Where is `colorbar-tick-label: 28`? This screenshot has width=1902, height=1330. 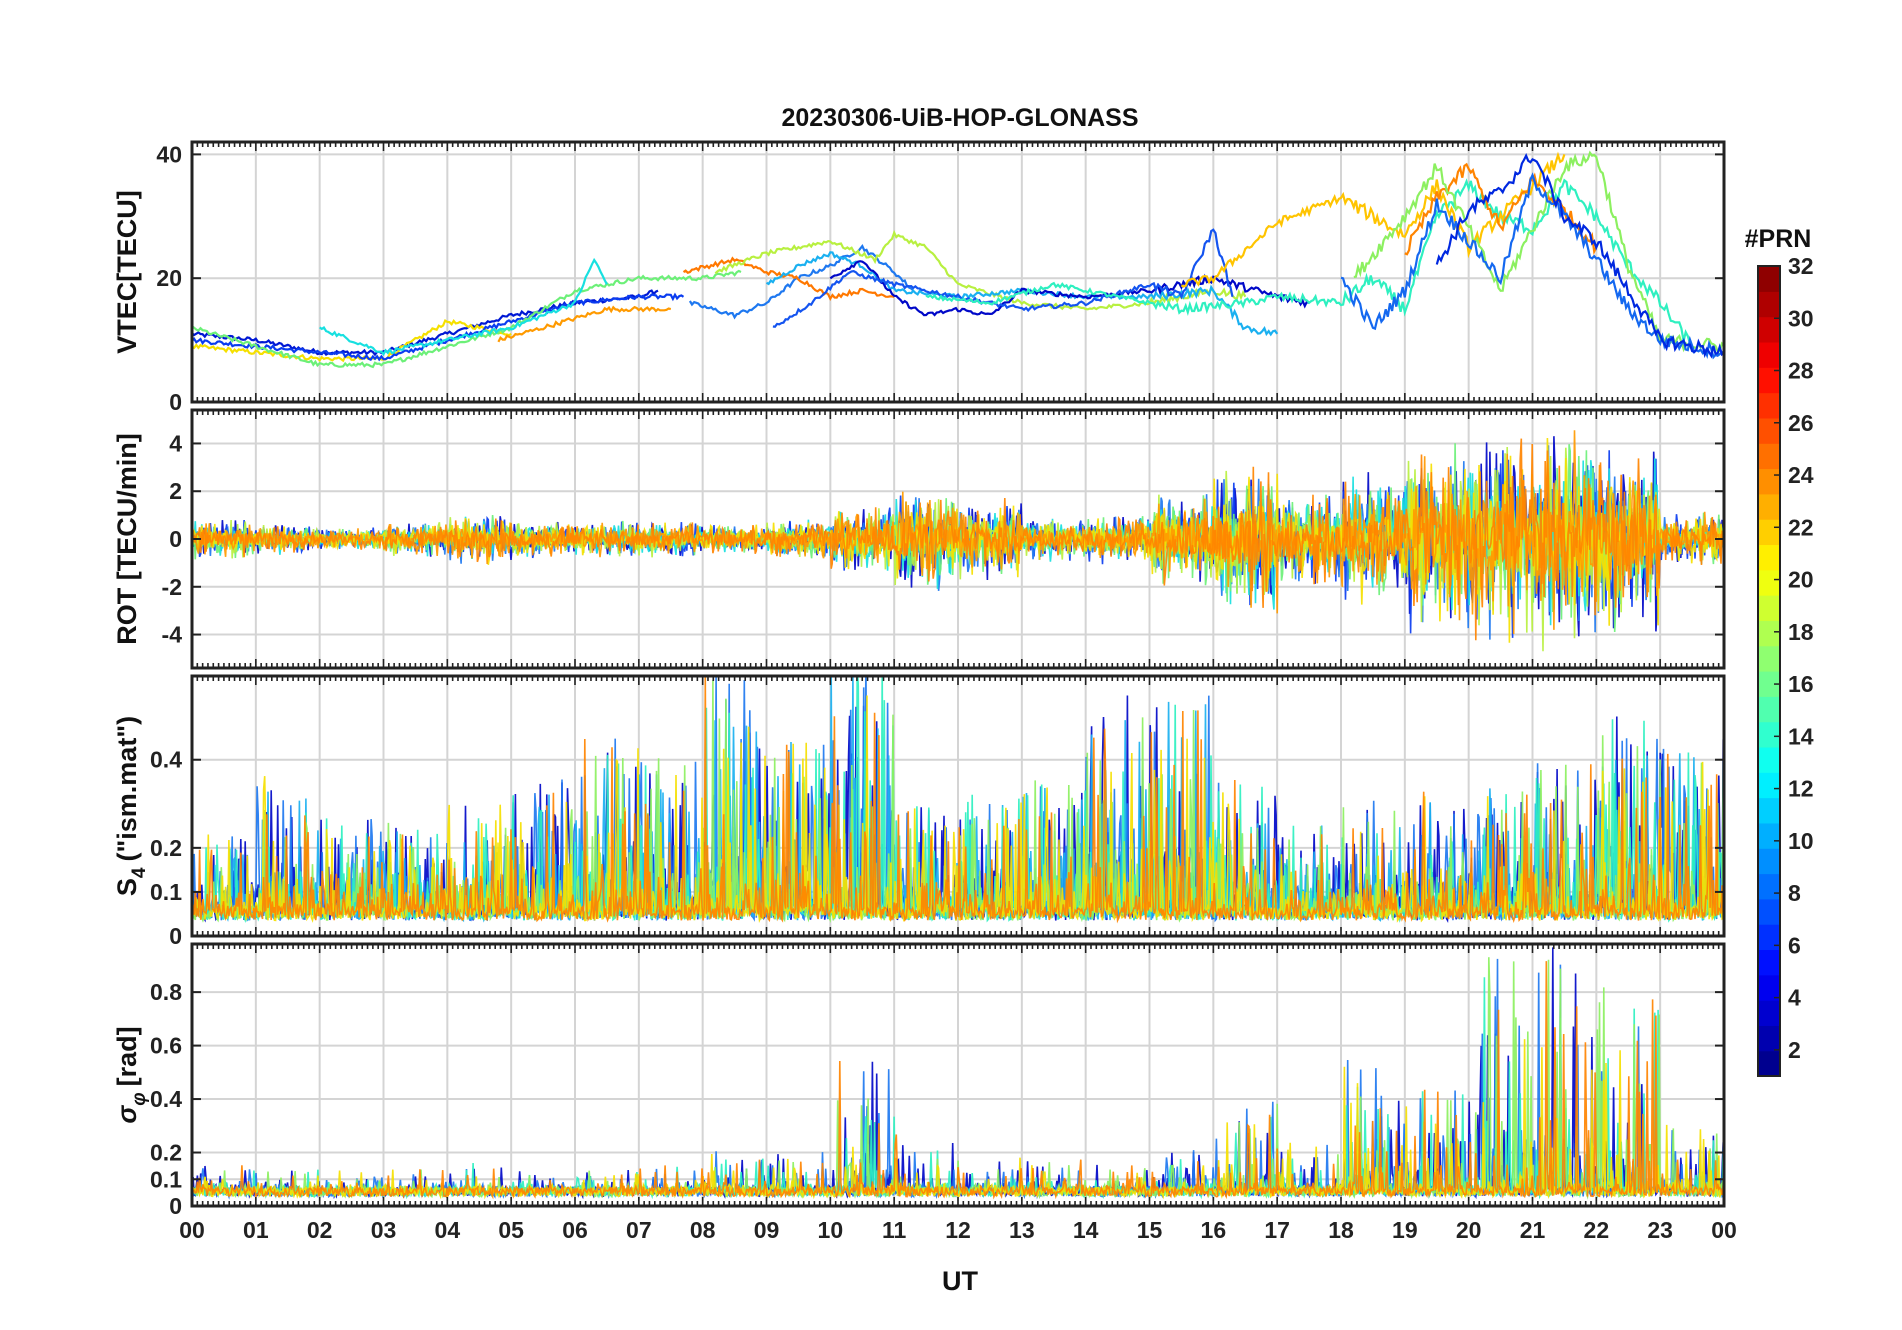 colorbar-tick-label: 28 is located at coordinates (1801, 371).